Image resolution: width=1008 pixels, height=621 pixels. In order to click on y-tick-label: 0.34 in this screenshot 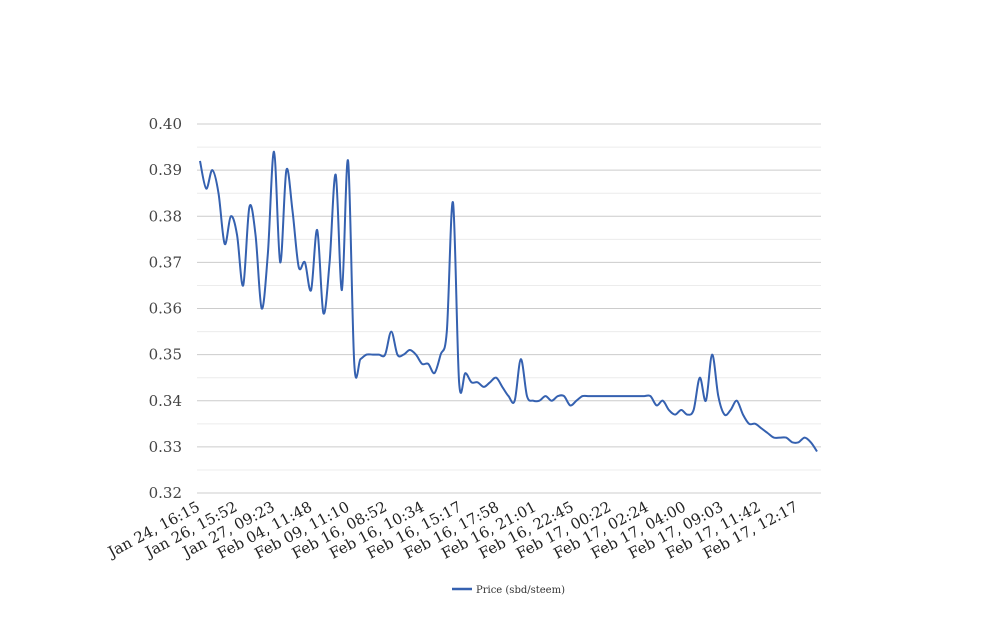, I will do `click(165, 401)`.